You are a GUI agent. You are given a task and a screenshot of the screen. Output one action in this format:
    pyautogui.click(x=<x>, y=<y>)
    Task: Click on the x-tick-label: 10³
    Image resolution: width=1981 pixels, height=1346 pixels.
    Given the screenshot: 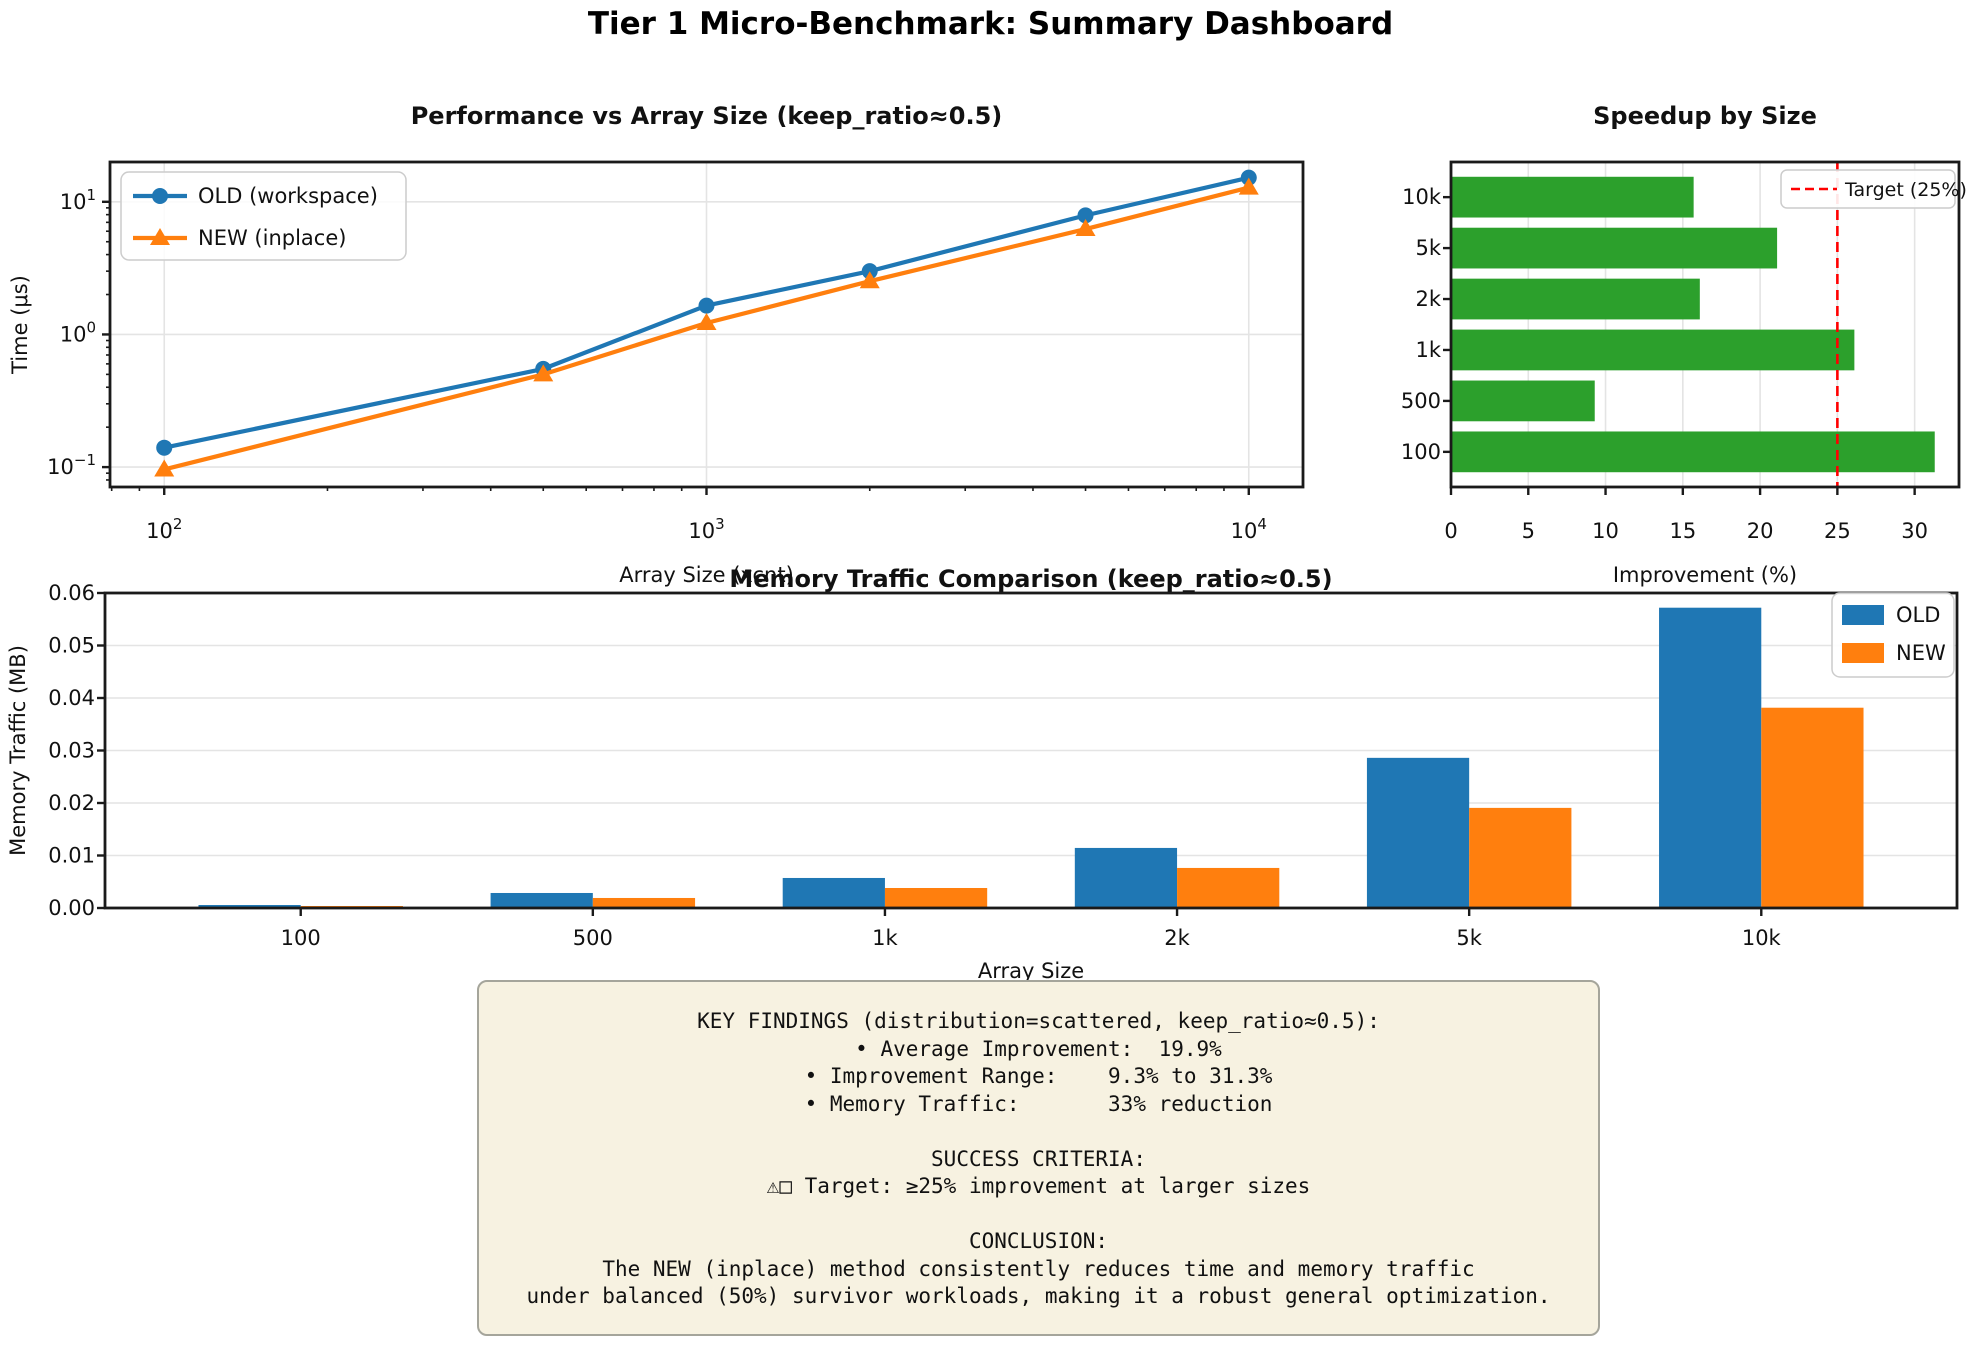 What is the action you would take?
    pyautogui.click(x=706, y=529)
    